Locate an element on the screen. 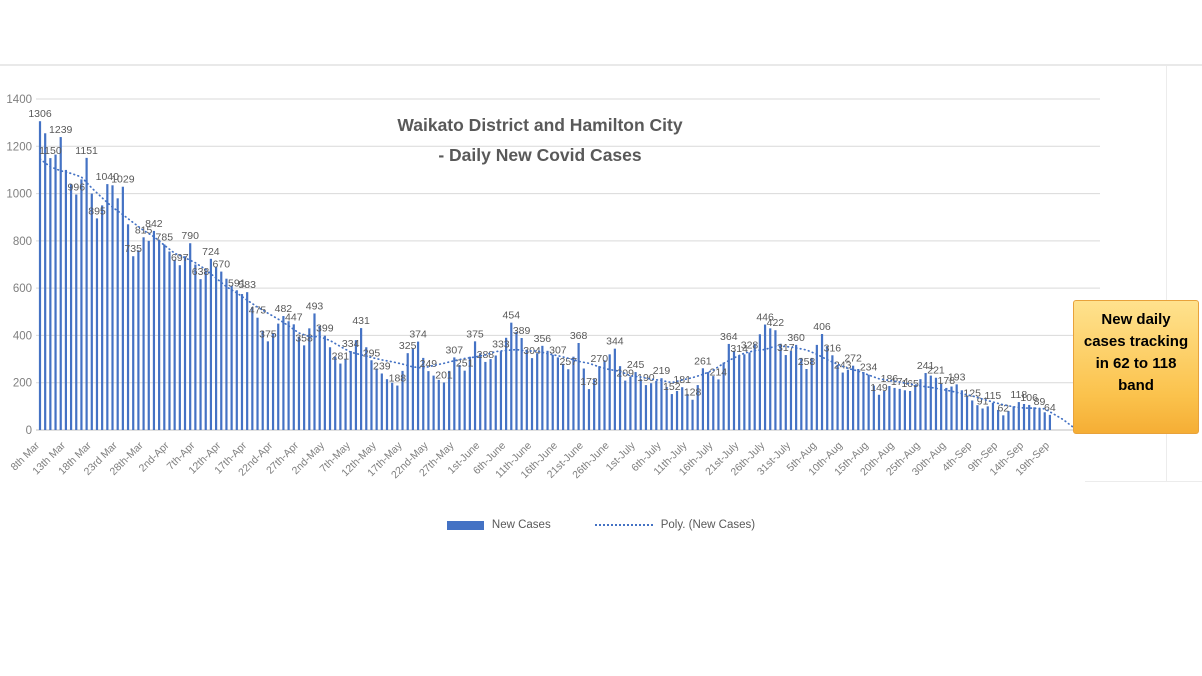 The image size is (1202, 676). svg-text: 325 is located at coordinates (408, 346).